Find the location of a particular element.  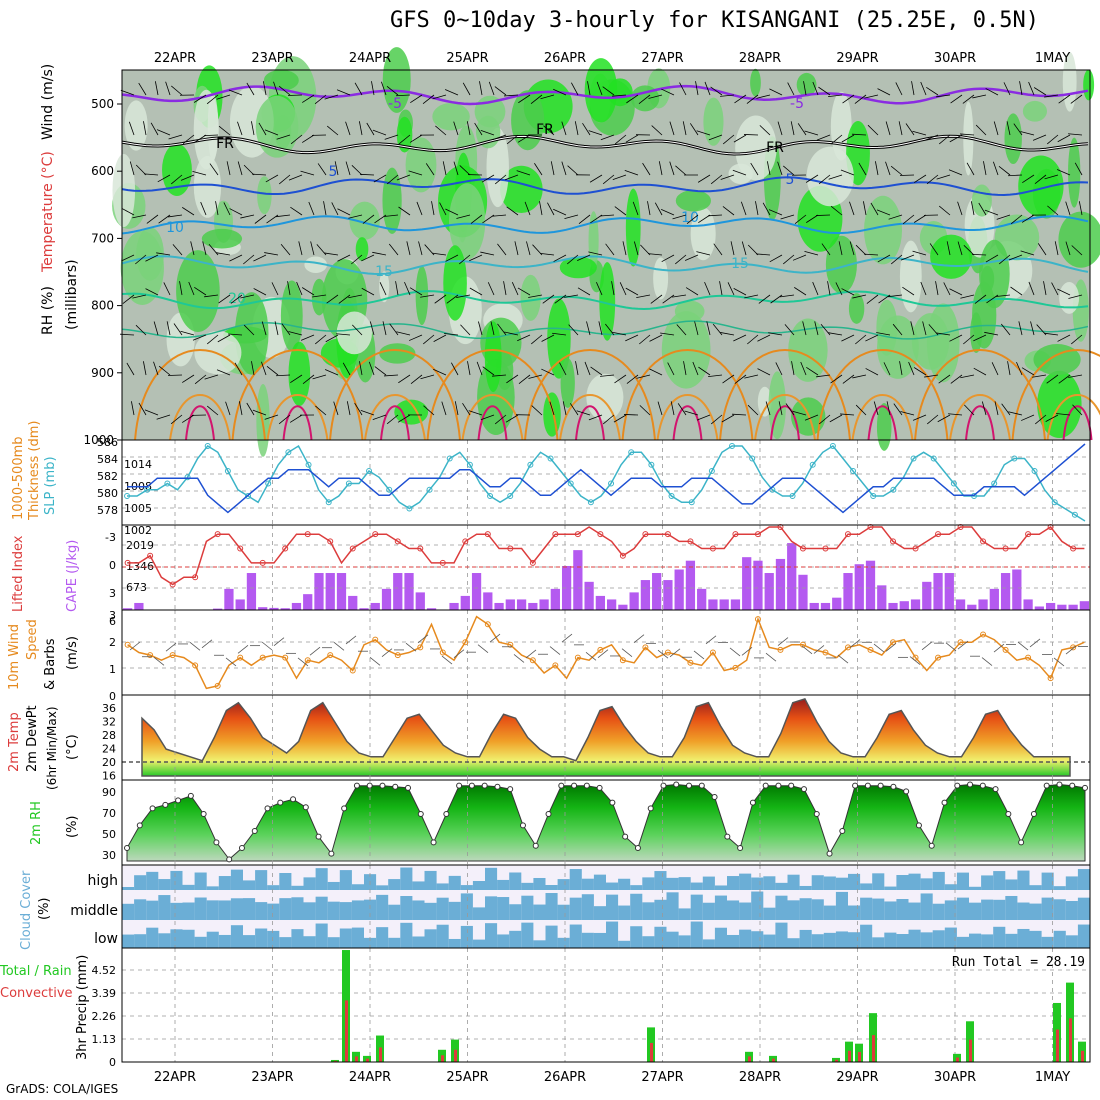

pressure-tick-label: 900 is located at coordinates (102, 373).